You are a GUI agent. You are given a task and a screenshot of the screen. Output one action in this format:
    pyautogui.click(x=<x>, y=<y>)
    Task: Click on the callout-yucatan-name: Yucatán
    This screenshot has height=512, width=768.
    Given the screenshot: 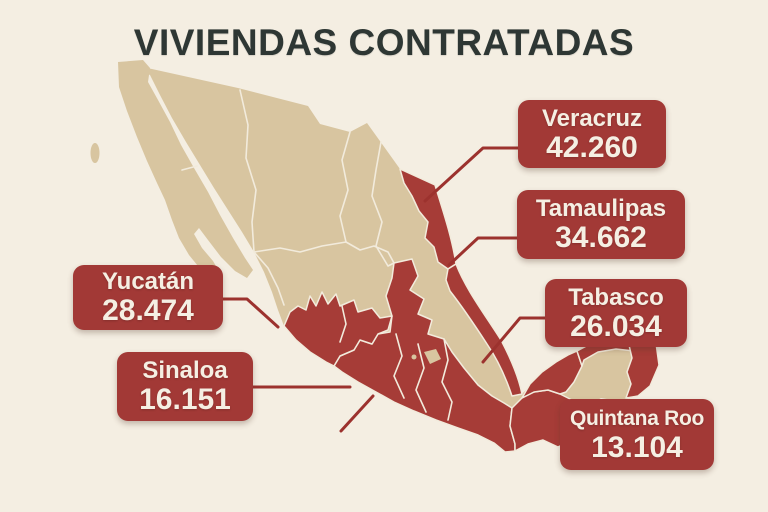 What is the action you would take?
    pyautogui.click(x=148, y=281)
    